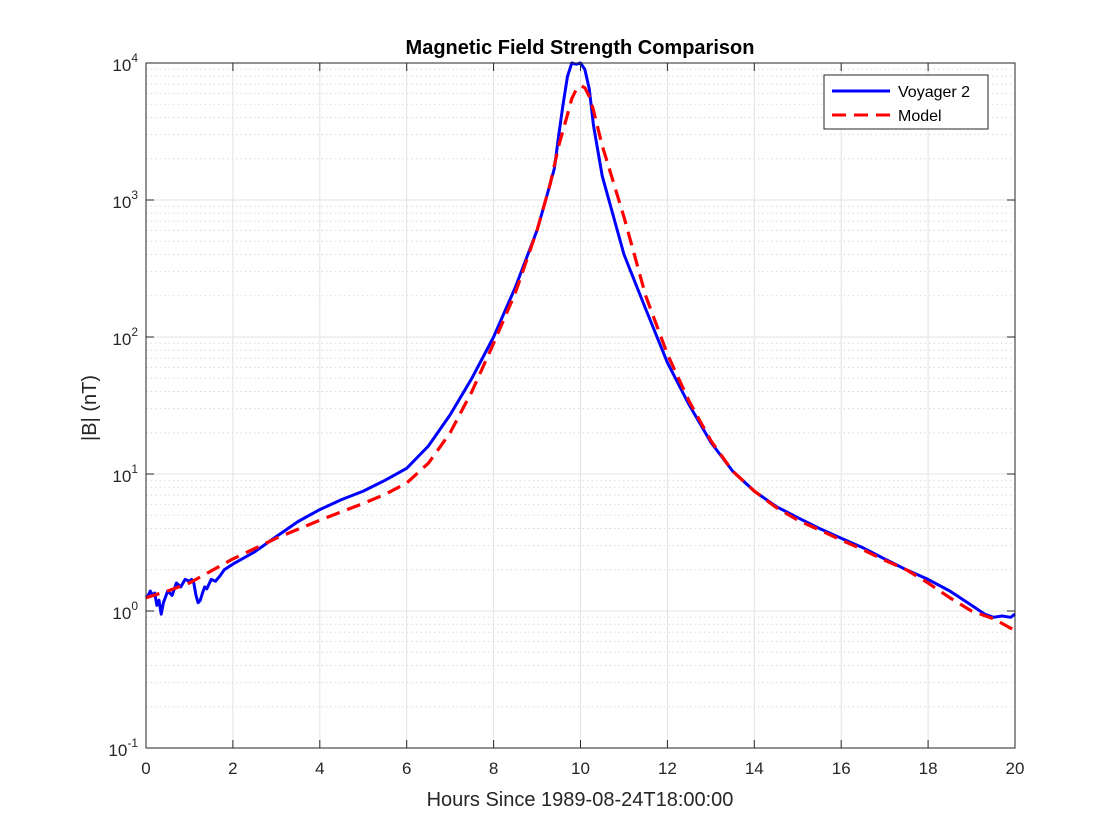 The height and width of the screenshot is (840, 1120). Describe the element at coordinates (920, 116) in the screenshot. I see `legend-label: Model` at that location.